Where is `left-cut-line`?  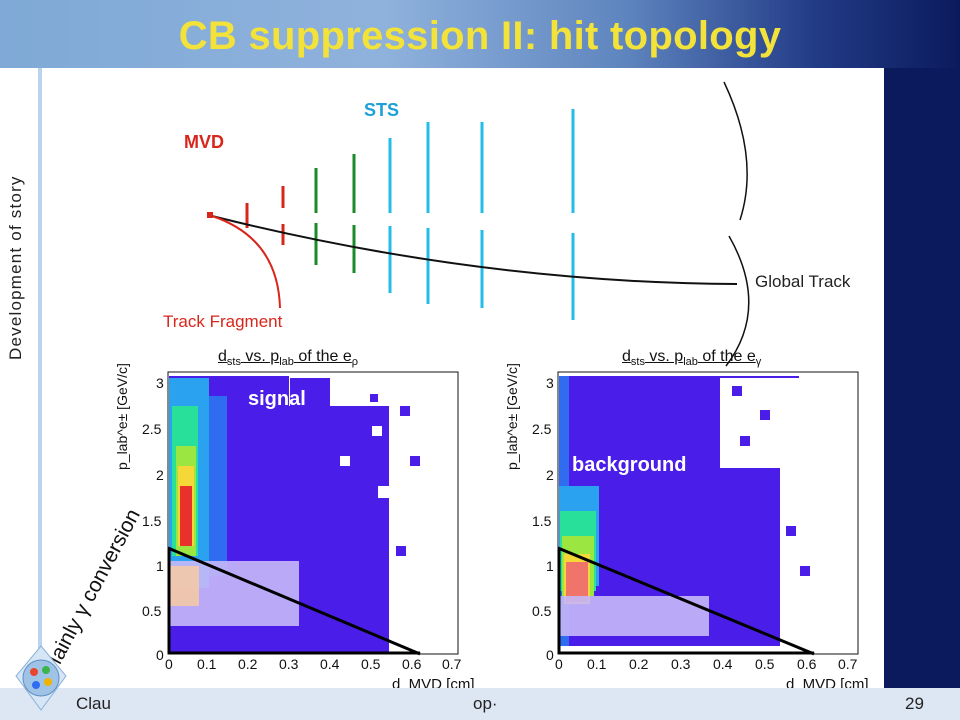 left-cut-line is located at coordinates (294, 601).